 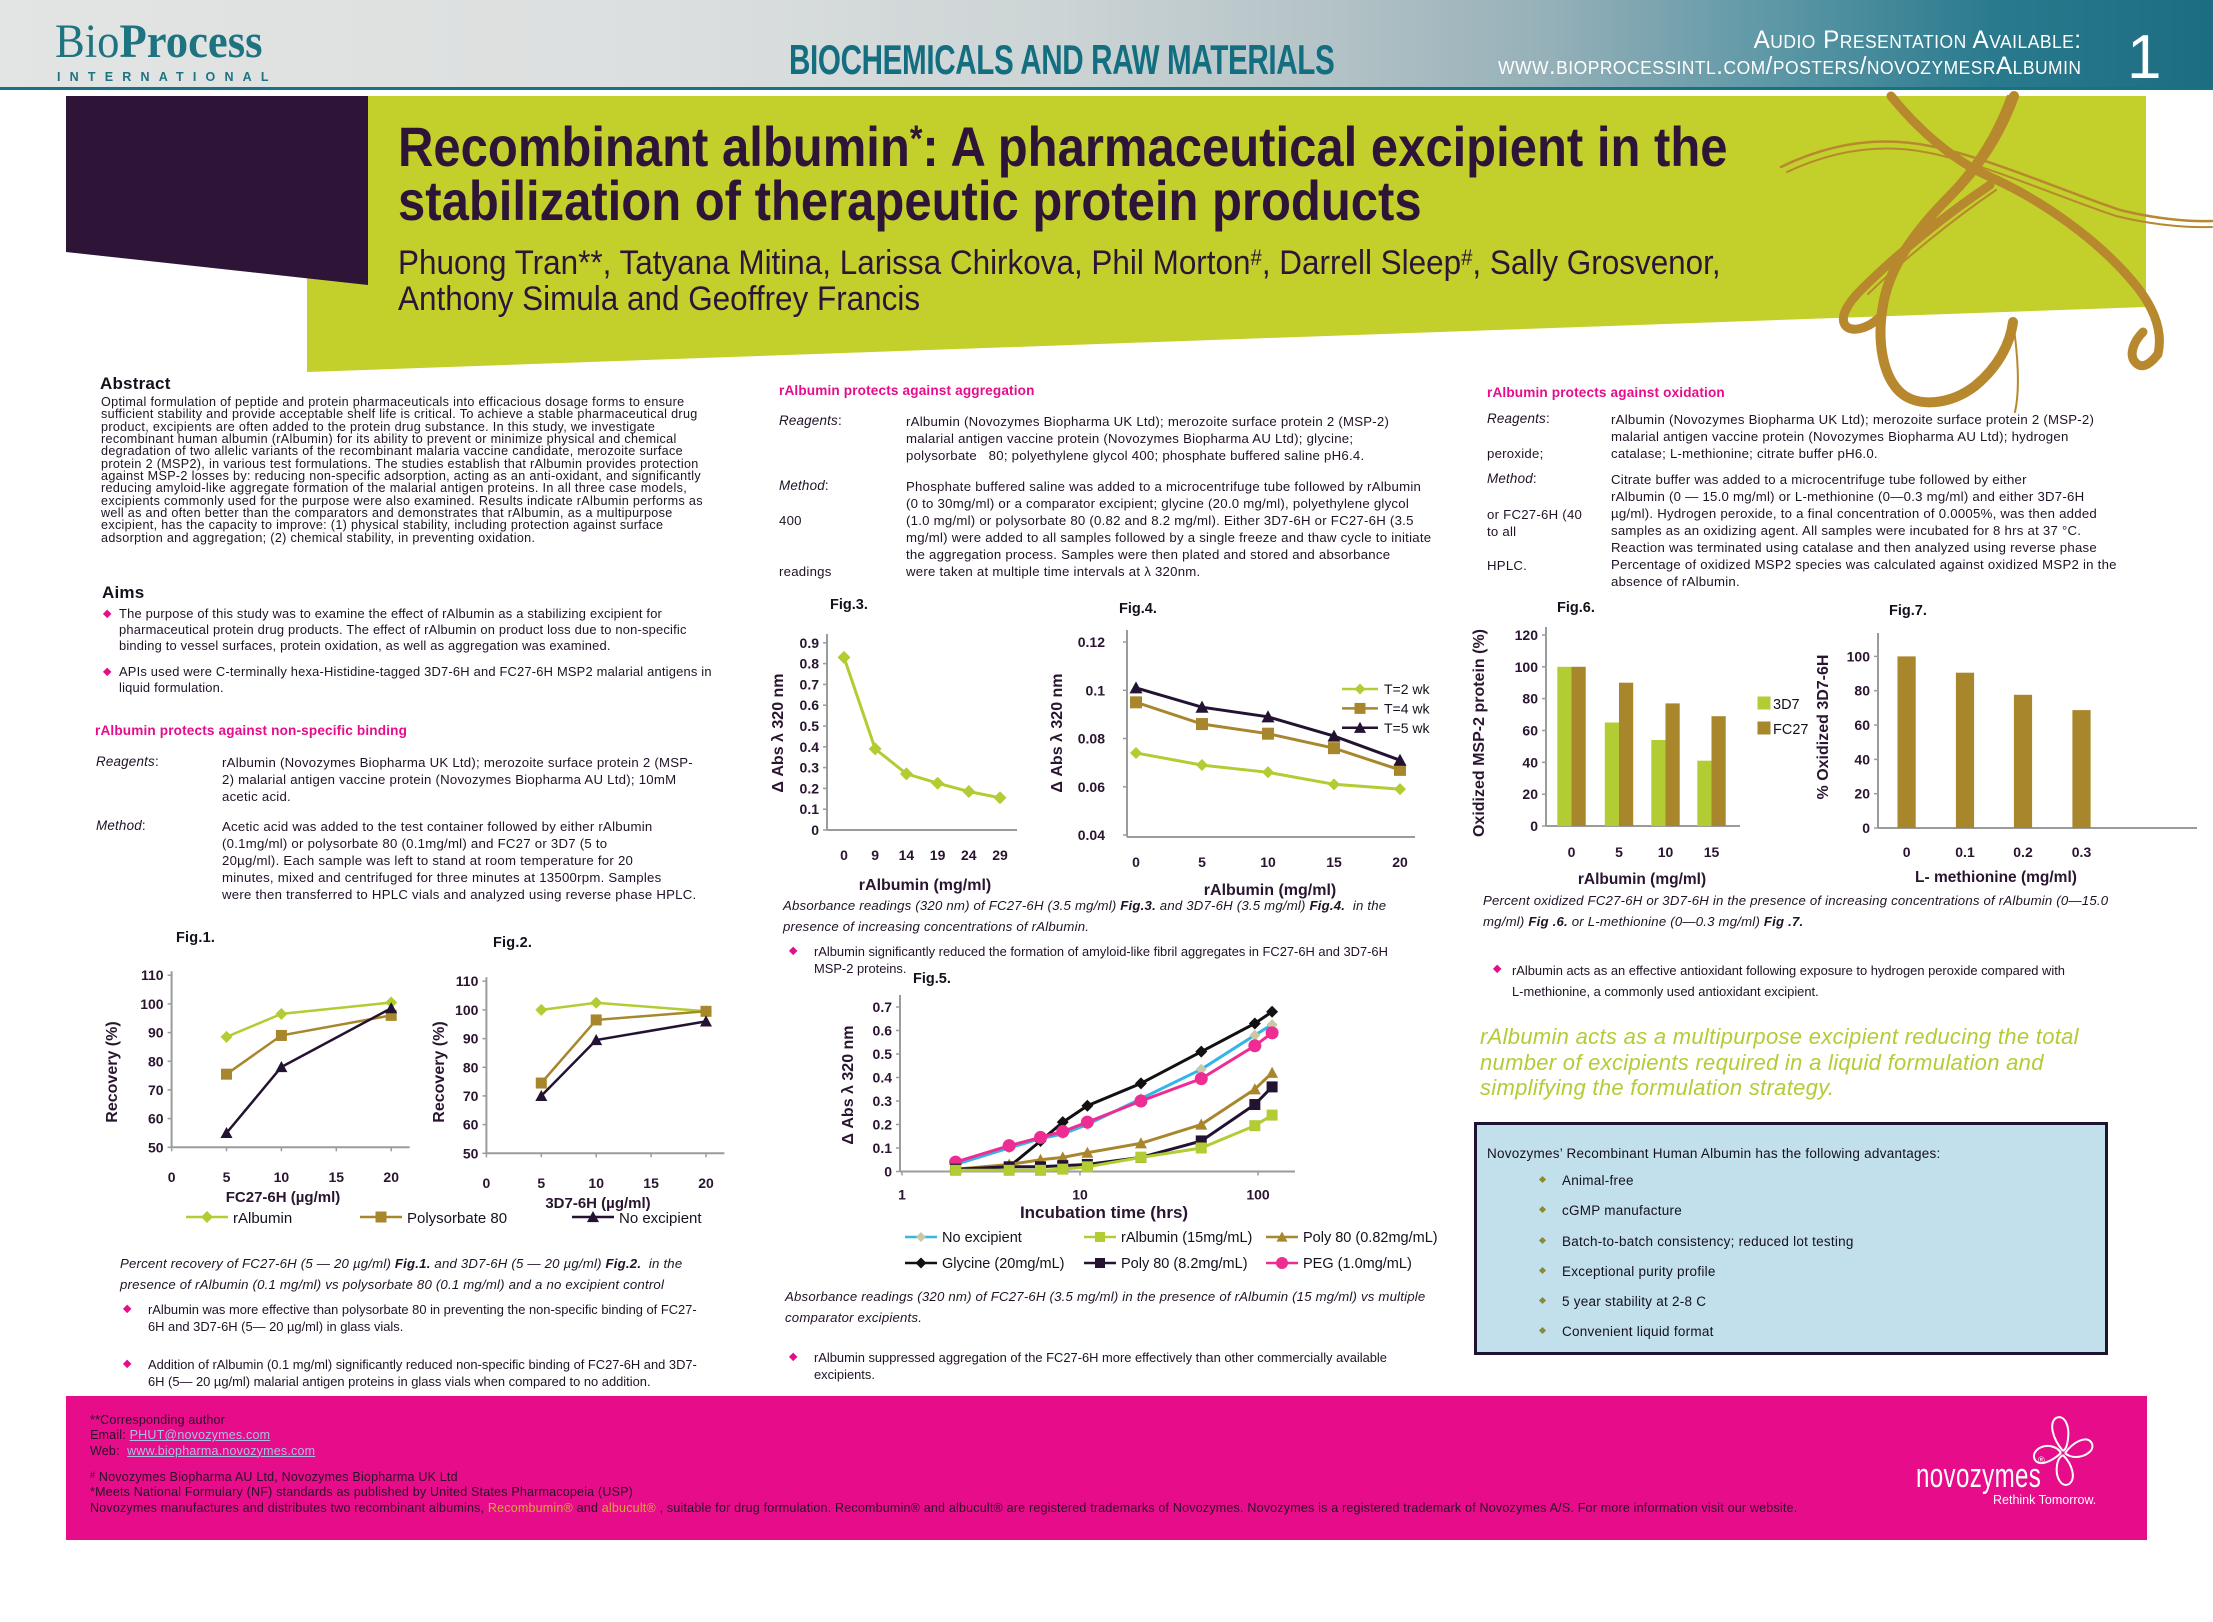 I want to click on svg-text: 120, so click(x=1527, y=635).